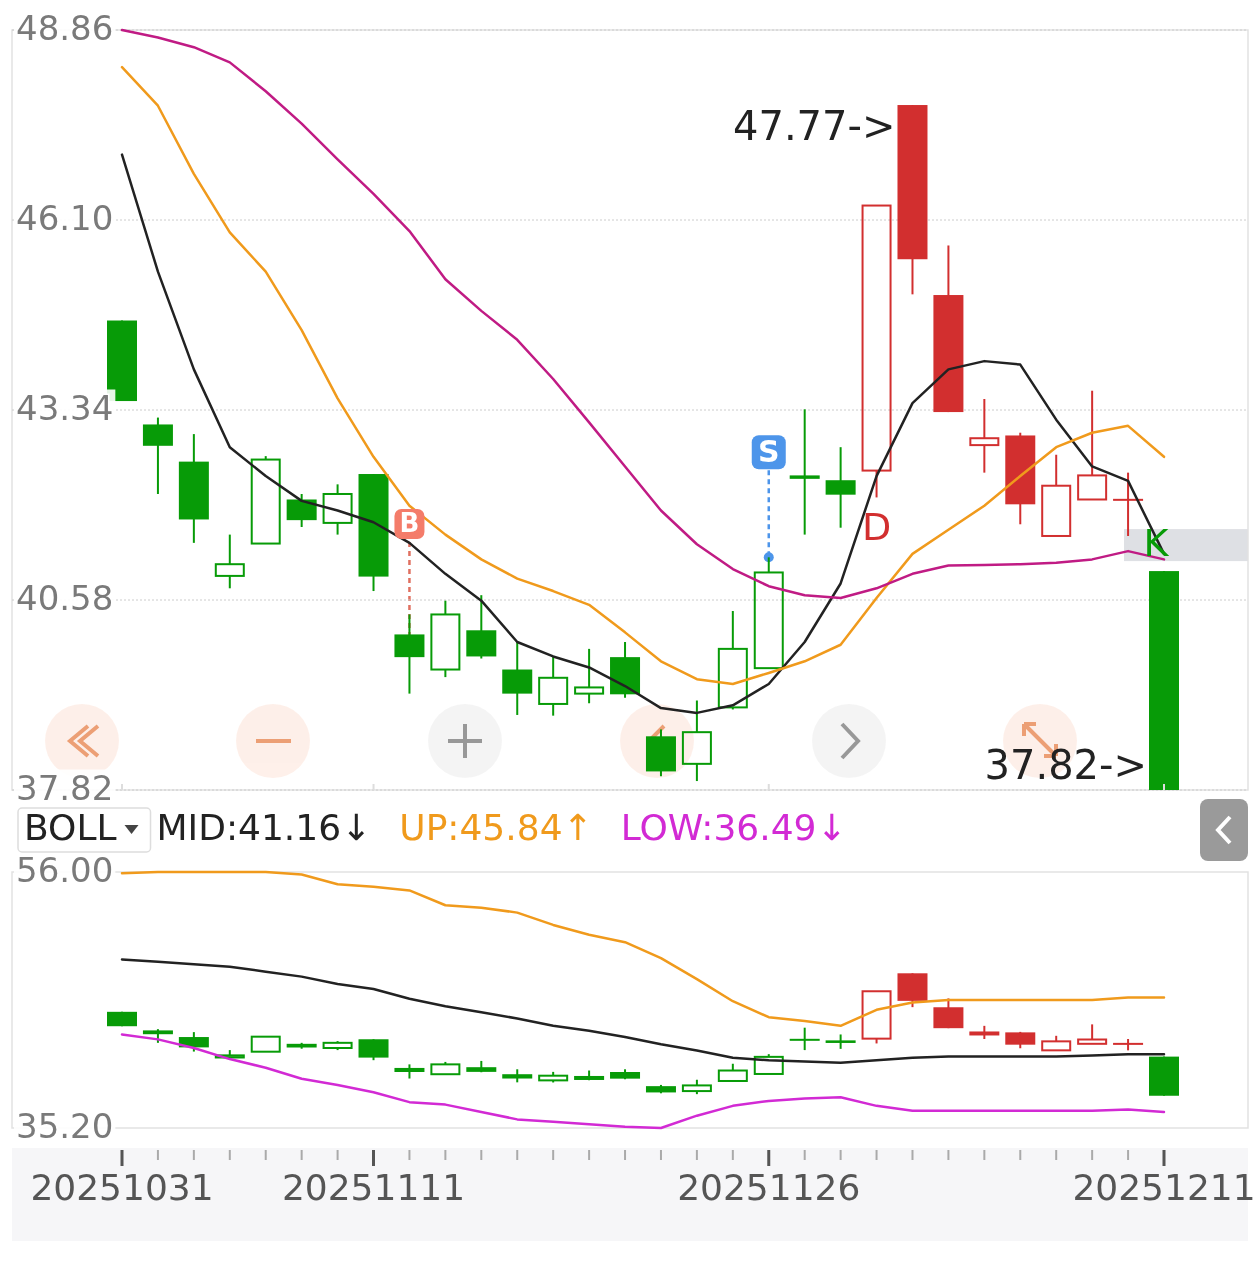 The height and width of the screenshot is (1263, 1260). What do you see at coordinates (373, 1187) in the screenshot?
I see `x-tick-label: 20251111` at bounding box center [373, 1187].